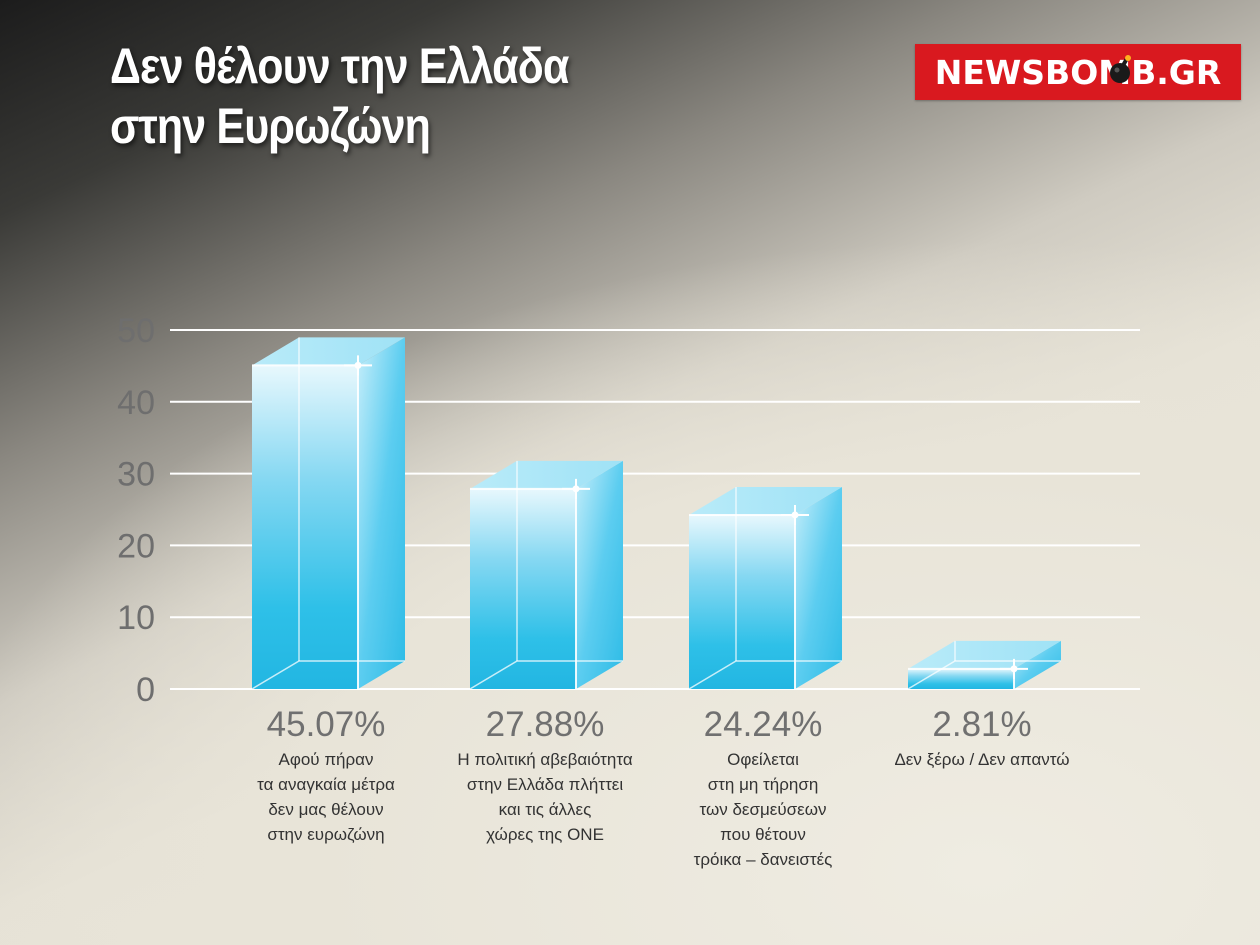 The image size is (1260, 945). I want to click on title-line-1: Δεν θέλουν την Ελλάδα, so click(339, 66).